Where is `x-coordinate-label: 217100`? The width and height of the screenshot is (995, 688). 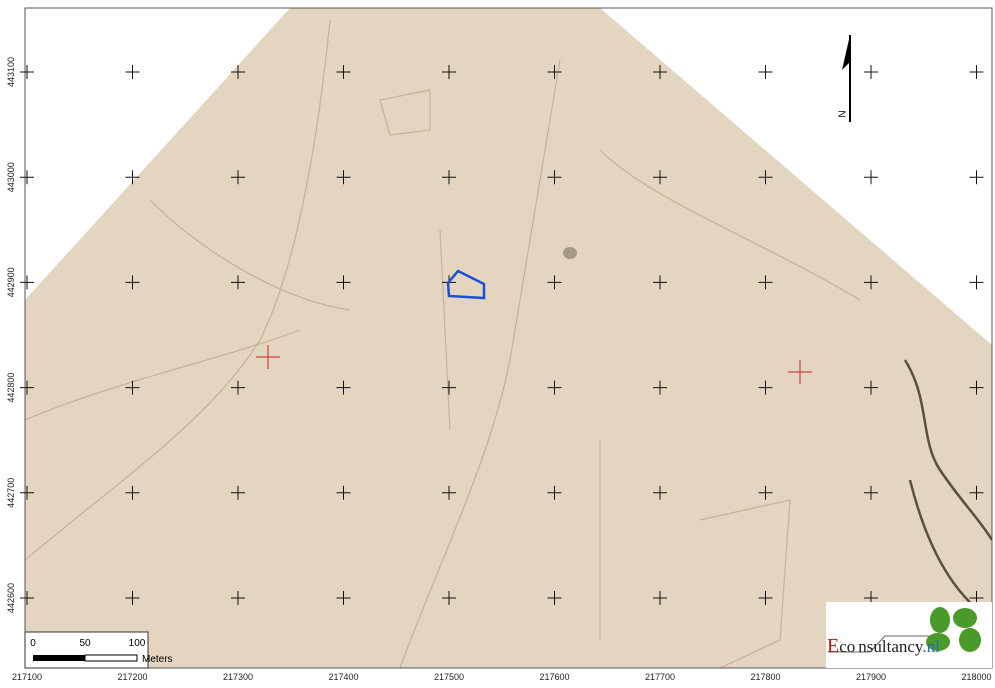 x-coordinate-label: 217100 is located at coordinates (27, 677).